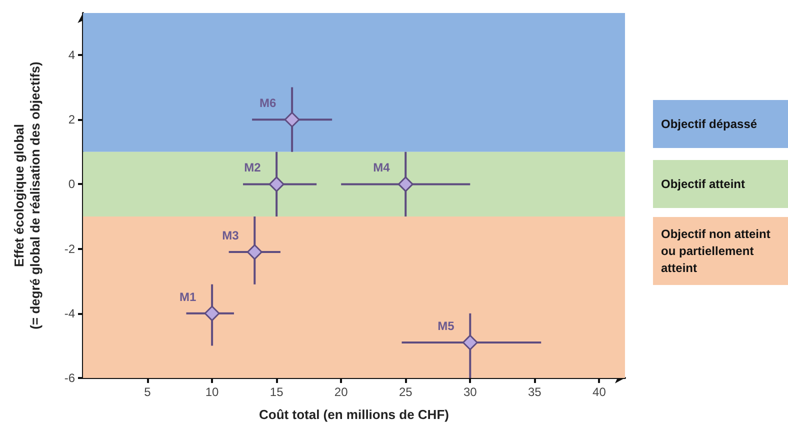  What do you see at coordinates (72, 119) in the screenshot?
I see `y-tick-label: 2` at bounding box center [72, 119].